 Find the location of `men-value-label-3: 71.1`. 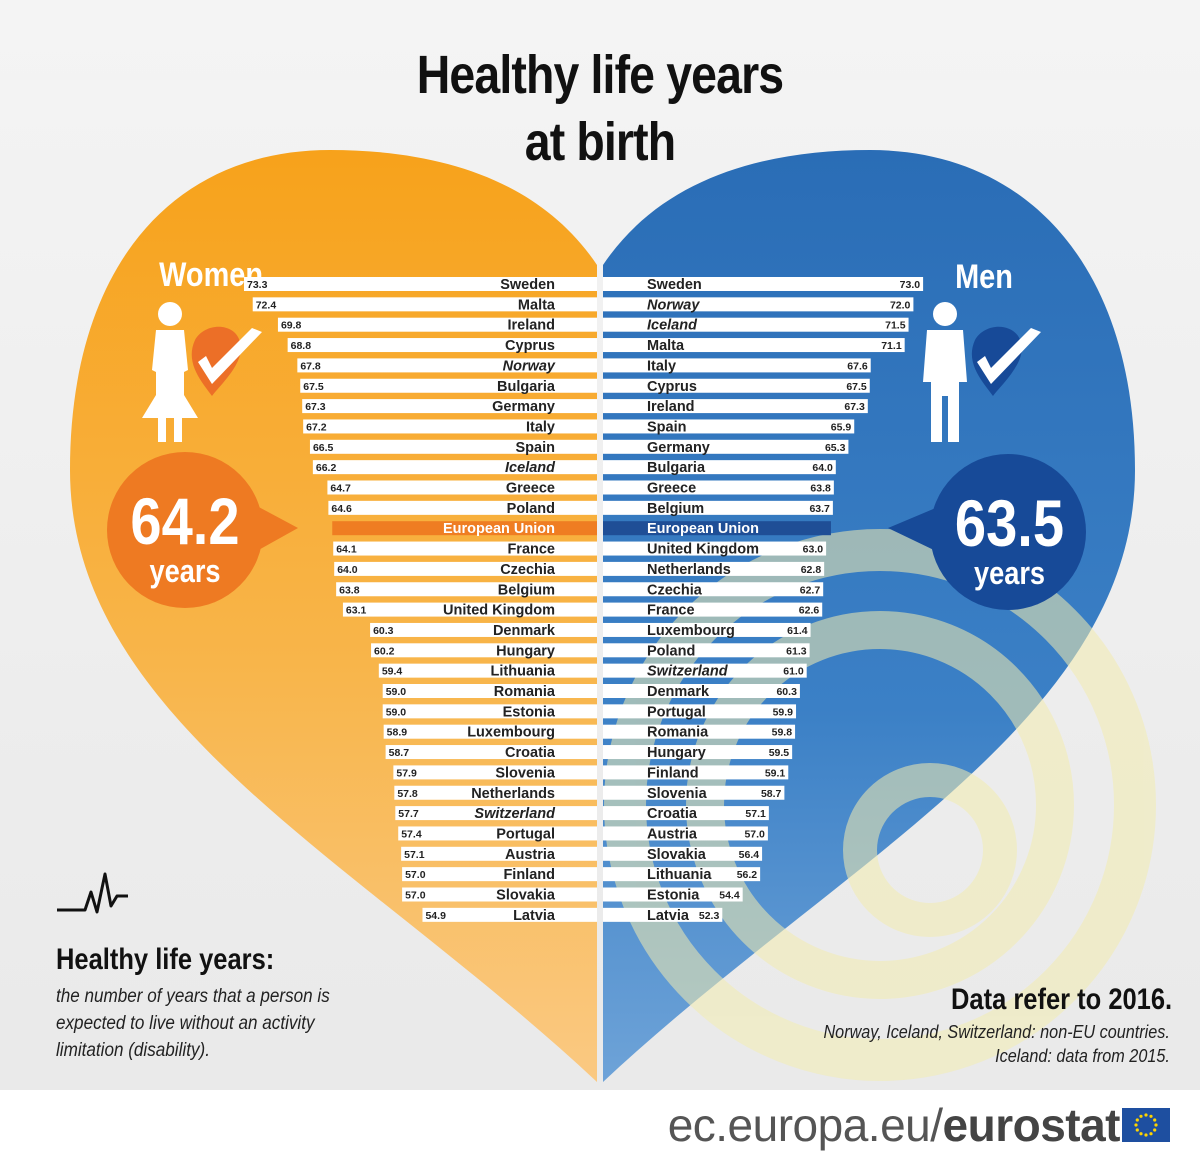

men-value-label-3: 71.1 is located at coordinates (891, 346).